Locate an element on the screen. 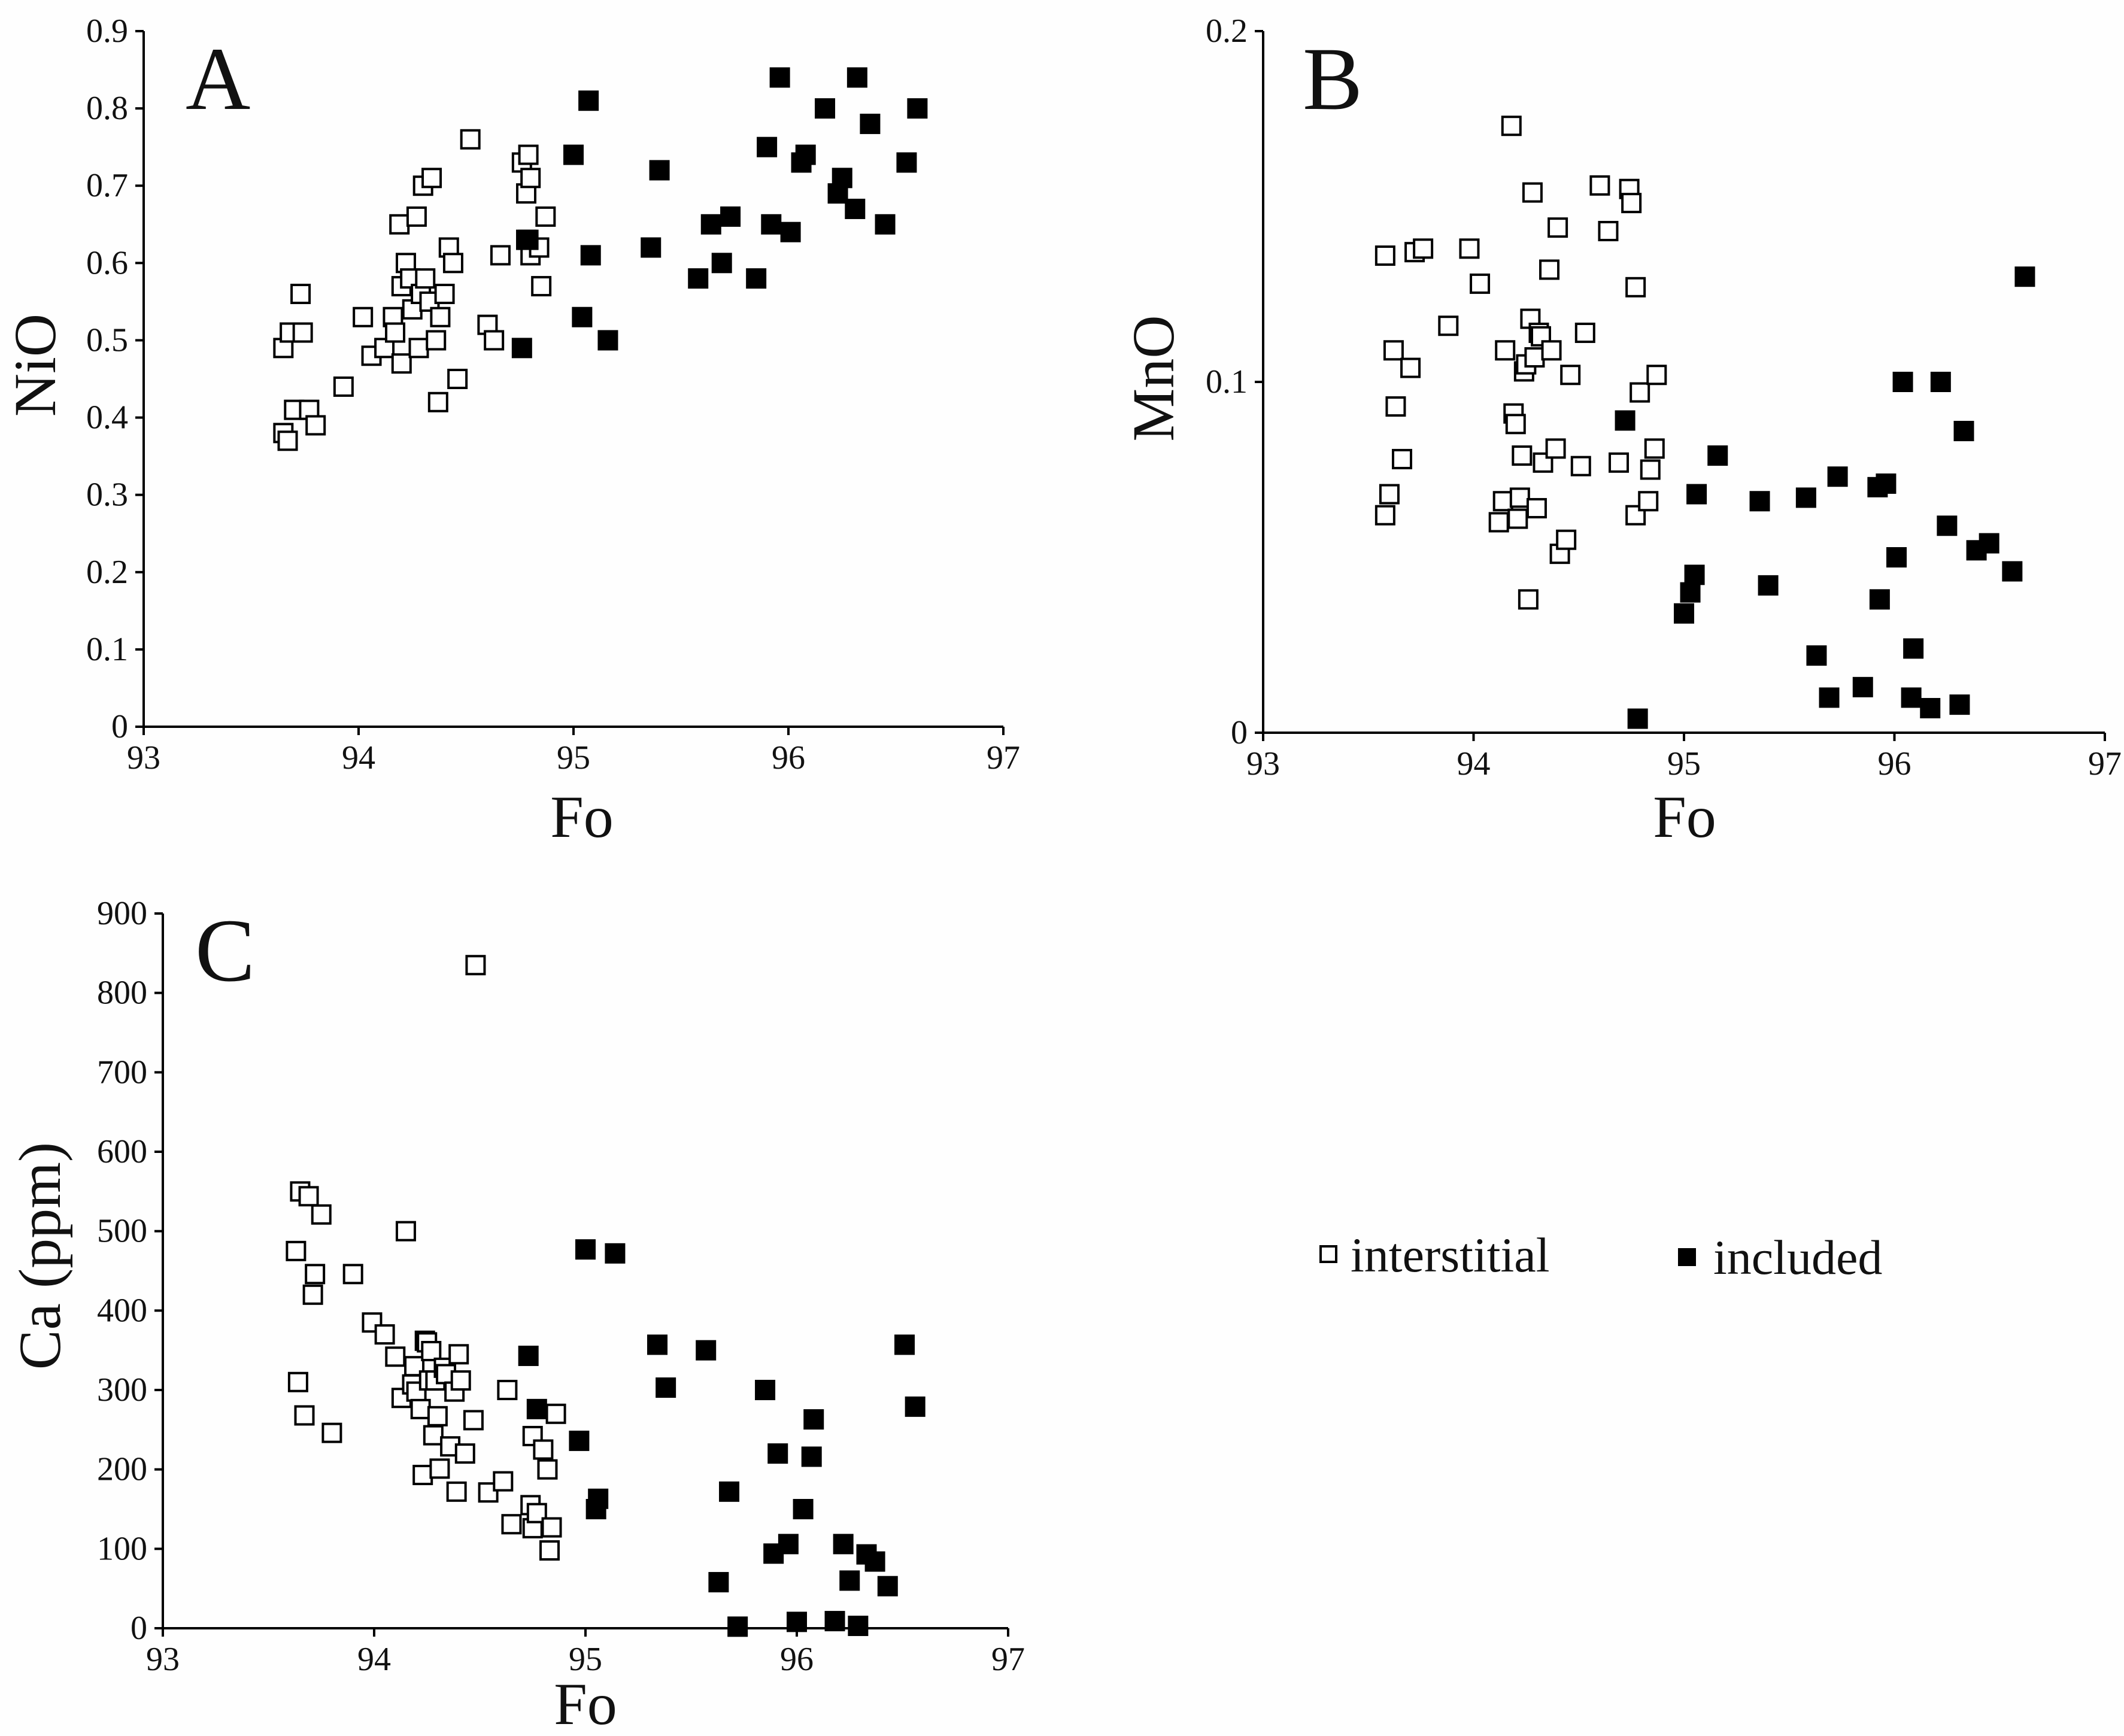  panel-c-x-tick-label: 97 is located at coordinates (1008, 1659).